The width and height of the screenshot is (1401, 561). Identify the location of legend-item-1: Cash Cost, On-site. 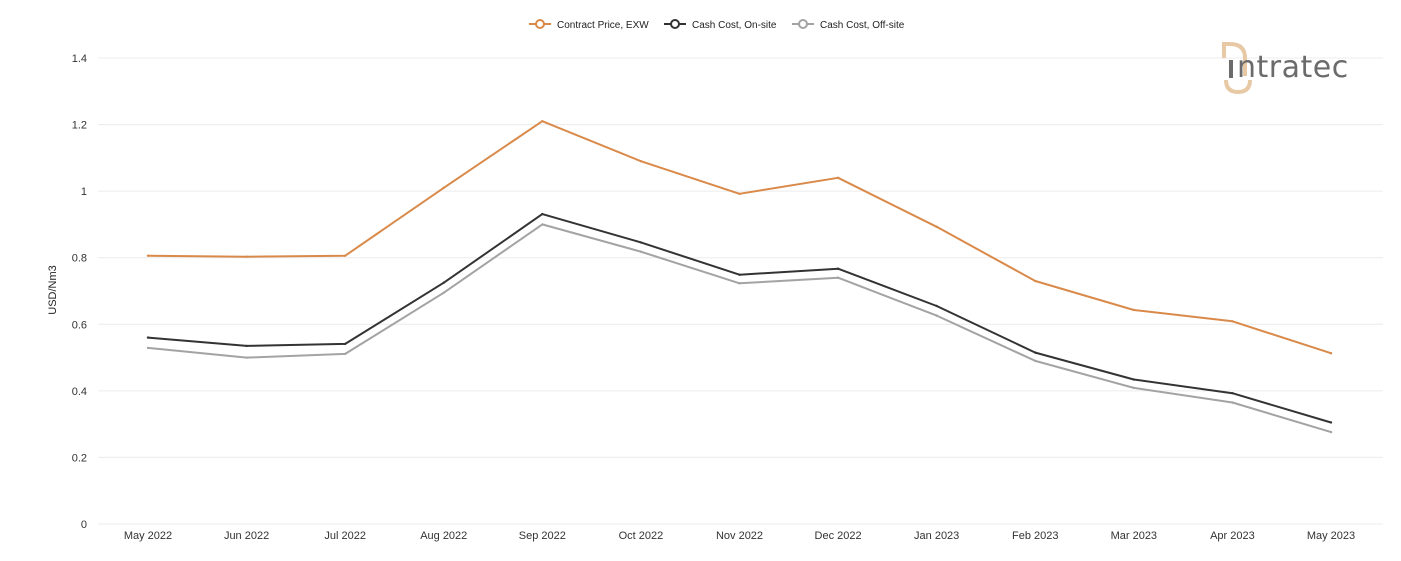
(720, 25).